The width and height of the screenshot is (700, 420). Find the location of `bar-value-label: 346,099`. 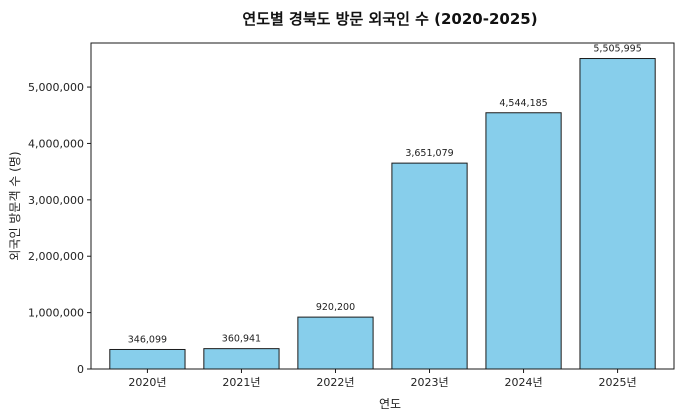

bar-value-label: 346,099 is located at coordinates (147, 339).